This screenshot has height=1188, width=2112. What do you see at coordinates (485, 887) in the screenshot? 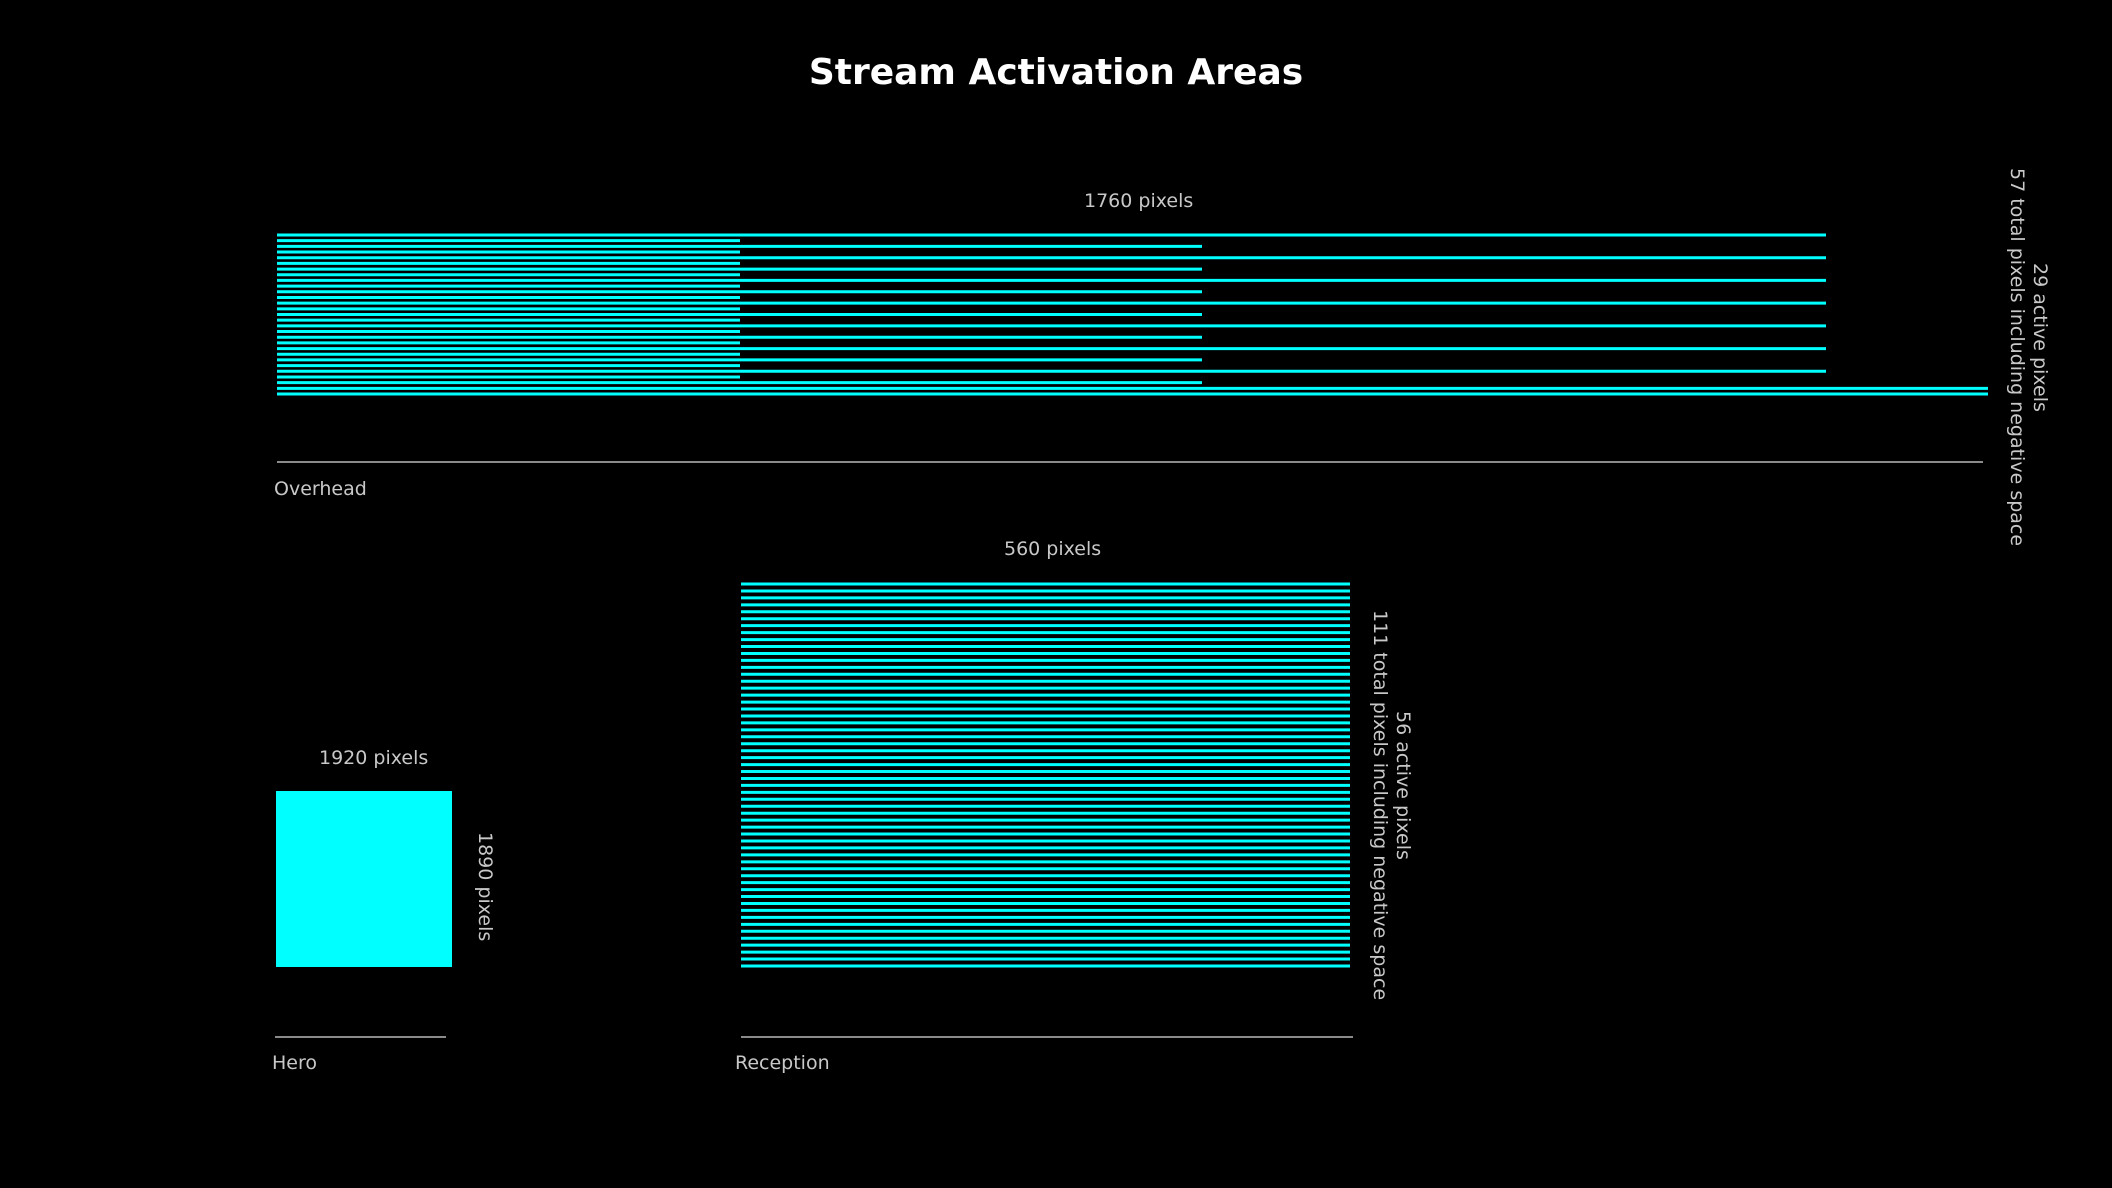
I see `hero-height-label: 1890 pixels` at bounding box center [485, 887].